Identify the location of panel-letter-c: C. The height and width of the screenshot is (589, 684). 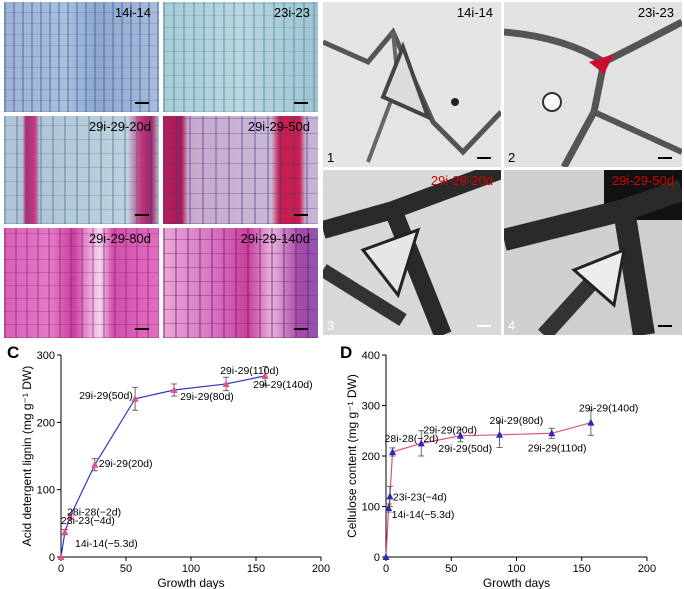
(13, 352).